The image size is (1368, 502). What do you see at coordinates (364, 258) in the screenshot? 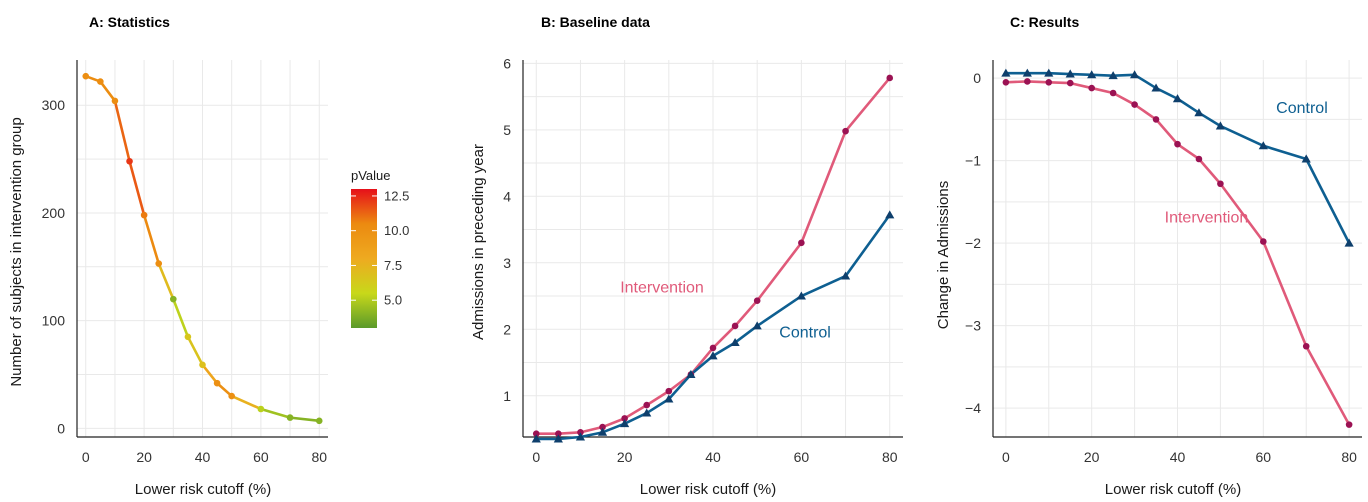
I see `colorbar-gradient-bar` at bounding box center [364, 258].